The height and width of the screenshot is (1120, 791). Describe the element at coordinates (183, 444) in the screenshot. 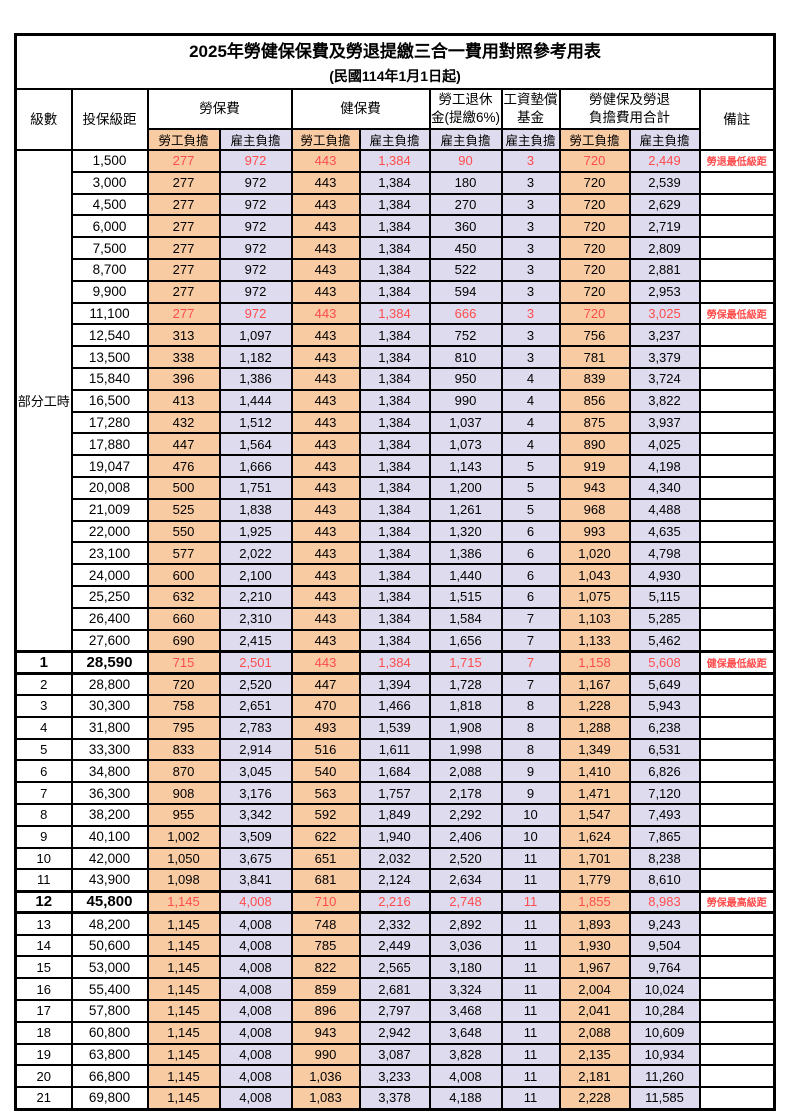

I see `cell-value: 447` at that location.